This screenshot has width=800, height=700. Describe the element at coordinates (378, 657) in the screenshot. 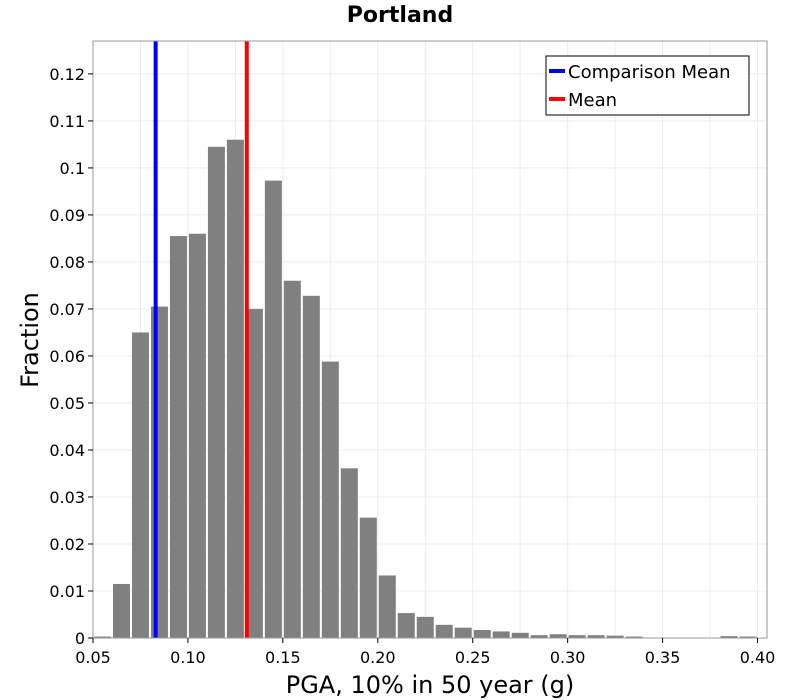

I see `x-tick-label: 0.20` at that location.